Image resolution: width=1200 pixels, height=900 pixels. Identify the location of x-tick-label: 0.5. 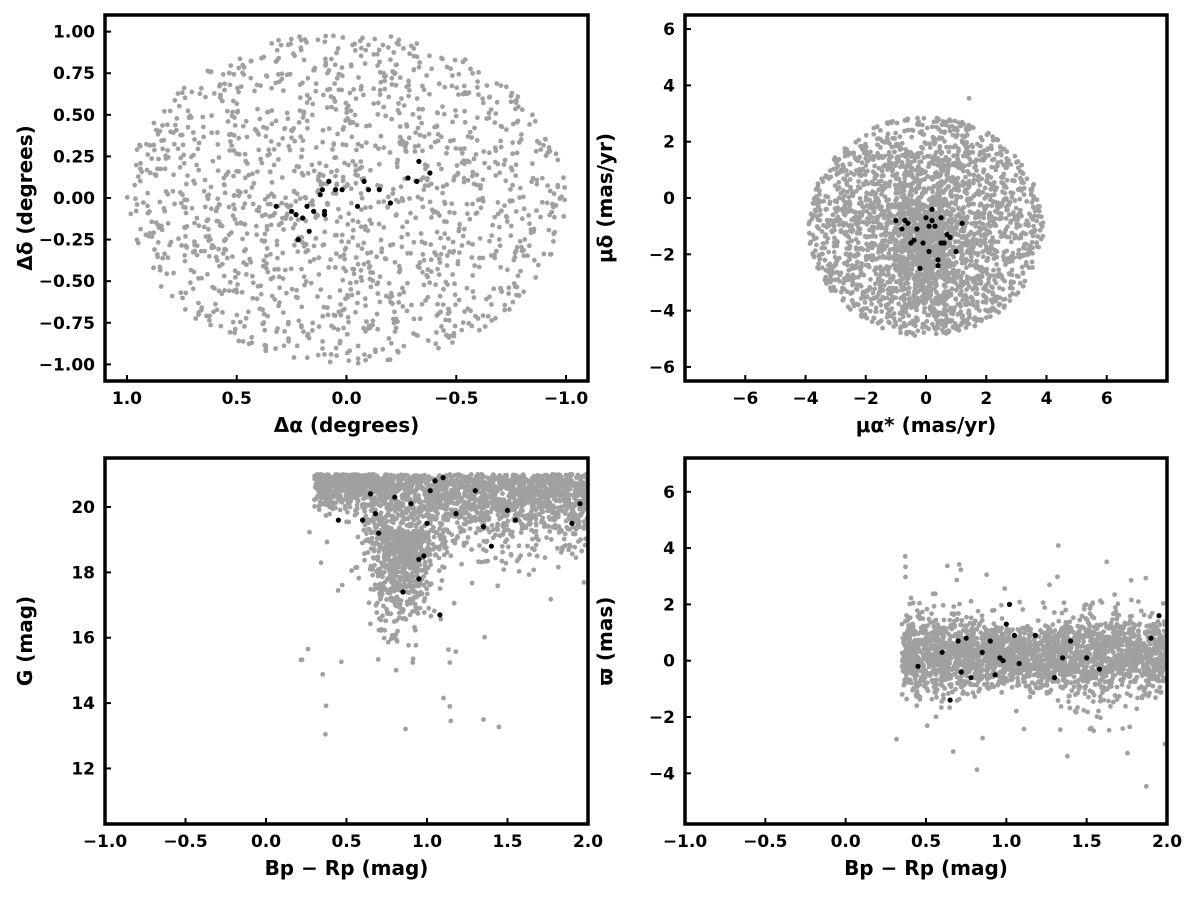
(237, 399).